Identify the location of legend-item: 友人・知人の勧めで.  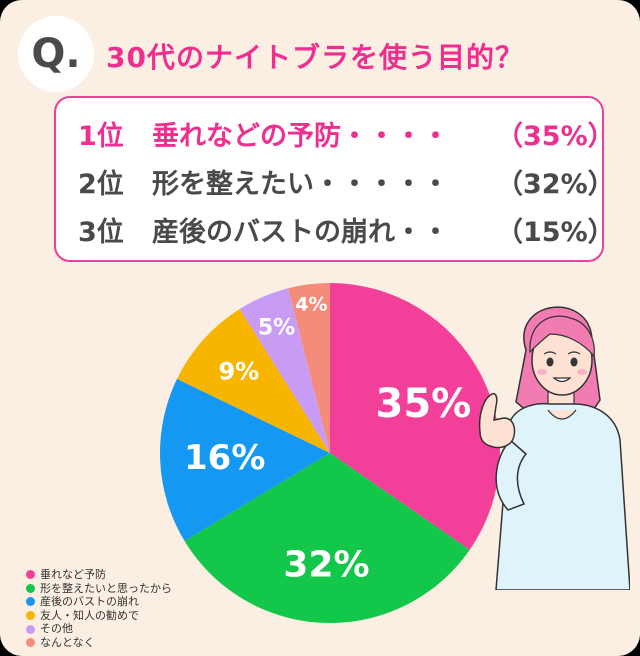
(99, 616).